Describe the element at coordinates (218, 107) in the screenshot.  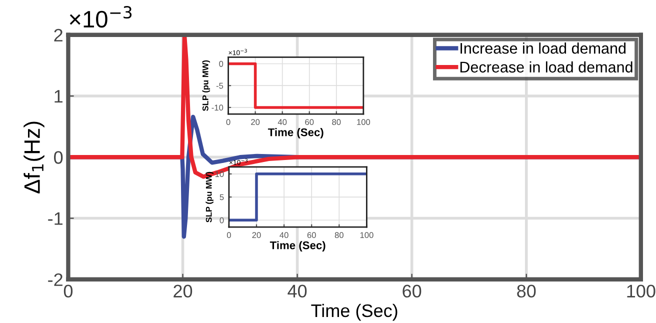
I see `y-tick-label: -10` at that location.